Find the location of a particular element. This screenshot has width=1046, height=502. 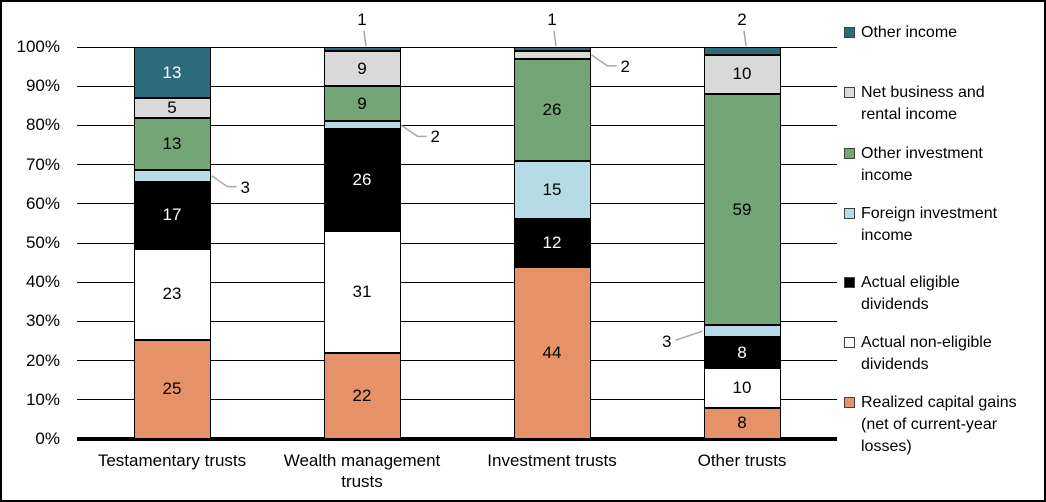

bar-segment: 12 is located at coordinates (552, 243).